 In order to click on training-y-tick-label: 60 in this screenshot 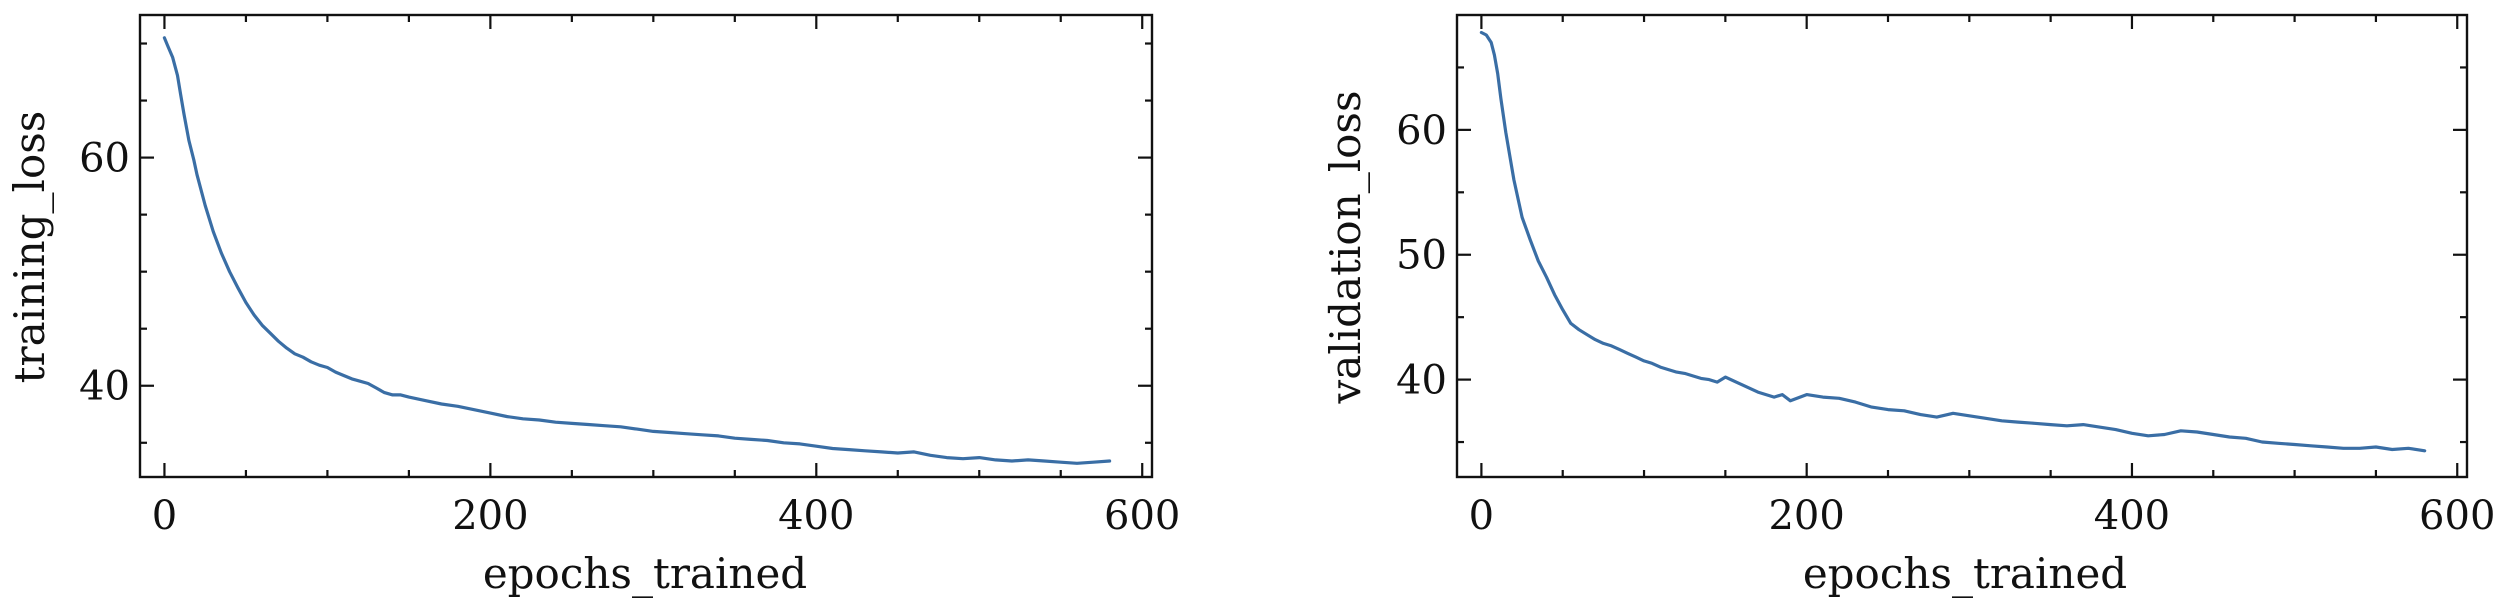, I will do `click(104, 159)`.